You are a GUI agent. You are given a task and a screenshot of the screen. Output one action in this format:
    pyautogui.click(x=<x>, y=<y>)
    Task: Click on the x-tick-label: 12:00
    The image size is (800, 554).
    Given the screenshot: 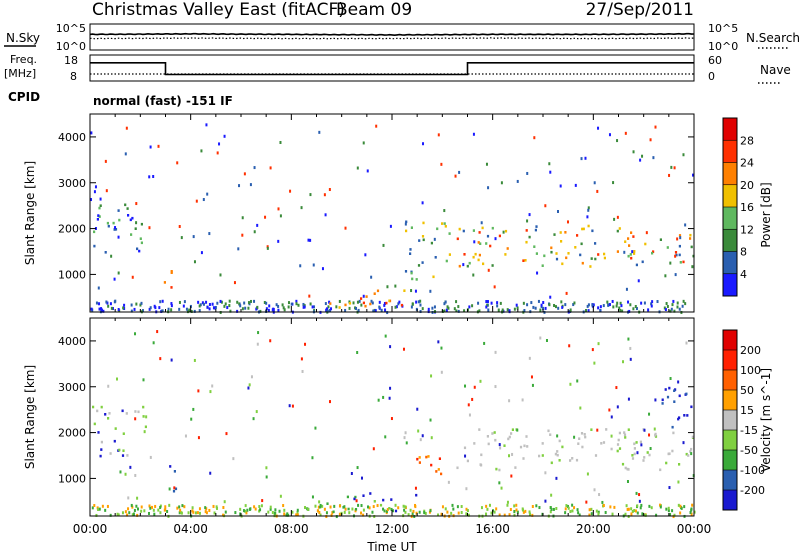 What is the action you would take?
    pyautogui.click(x=392, y=529)
    